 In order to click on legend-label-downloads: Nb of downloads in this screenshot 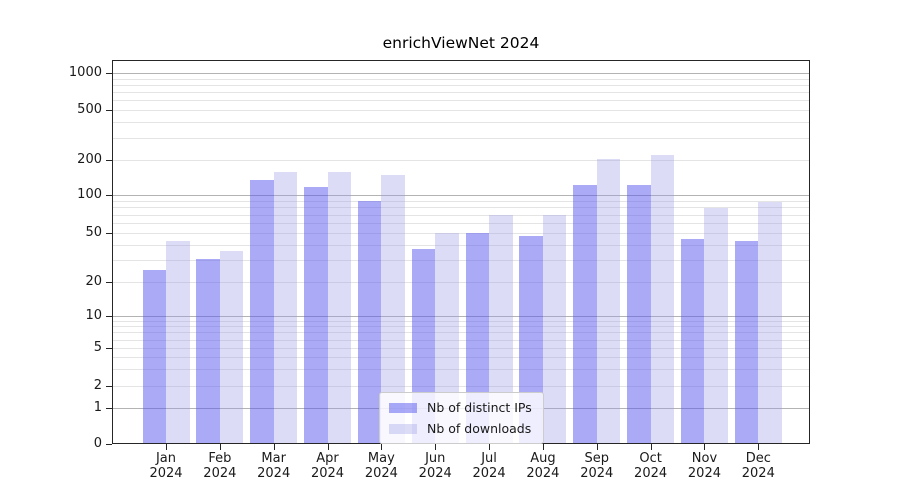, I will do `click(479, 428)`.